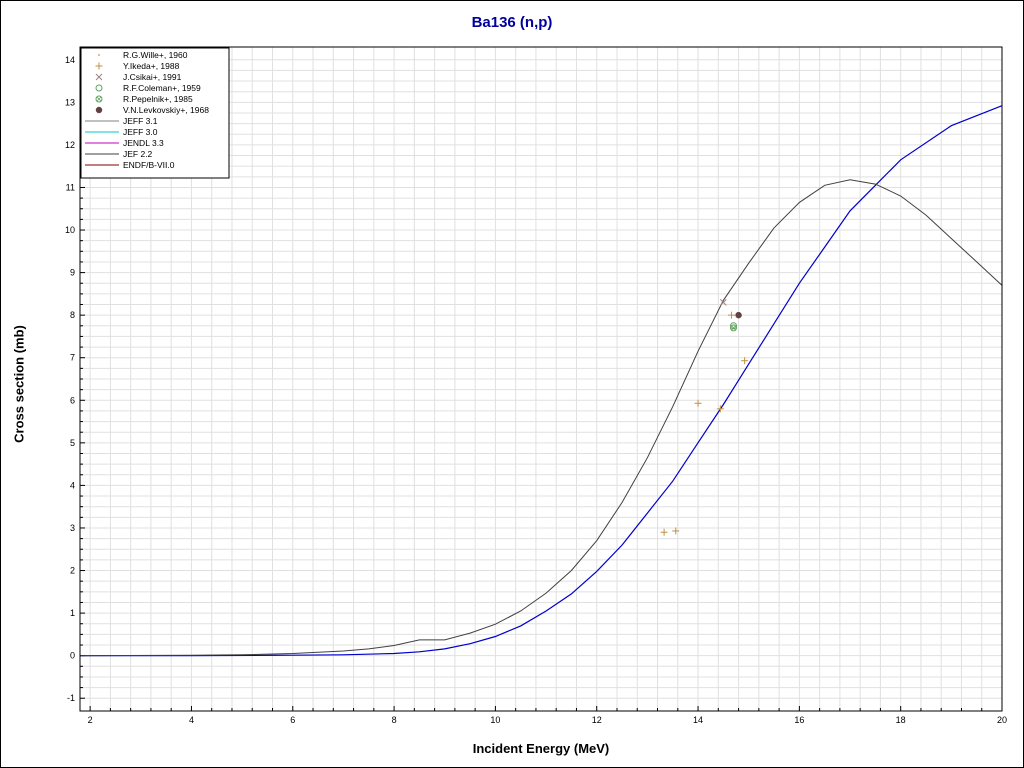  What do you see at coordinates (901, 720) in the screenshot?
I see `x-tick-label: 18` at bounding box center [901, 720].